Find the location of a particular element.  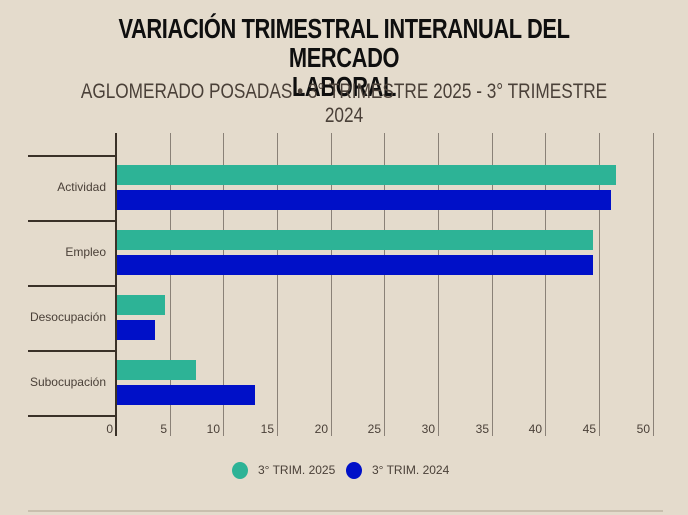

x-tick-label: 20 is located at coordinates (321, 429).